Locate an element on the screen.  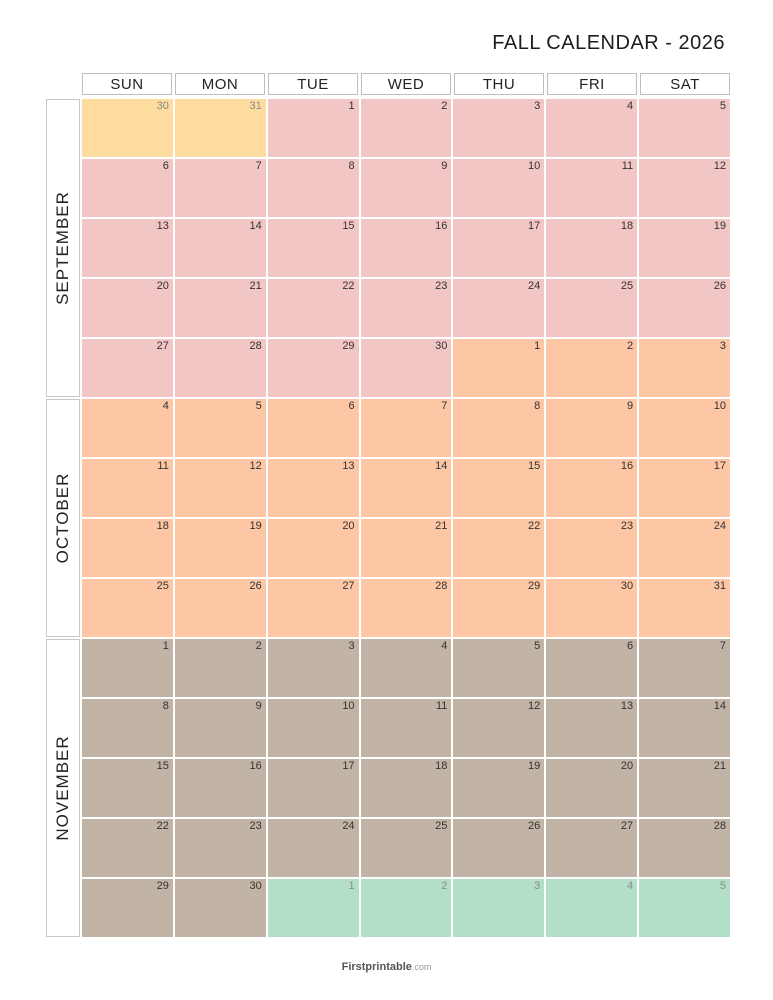
day-number: 23 is located at coordinates (441, 286).